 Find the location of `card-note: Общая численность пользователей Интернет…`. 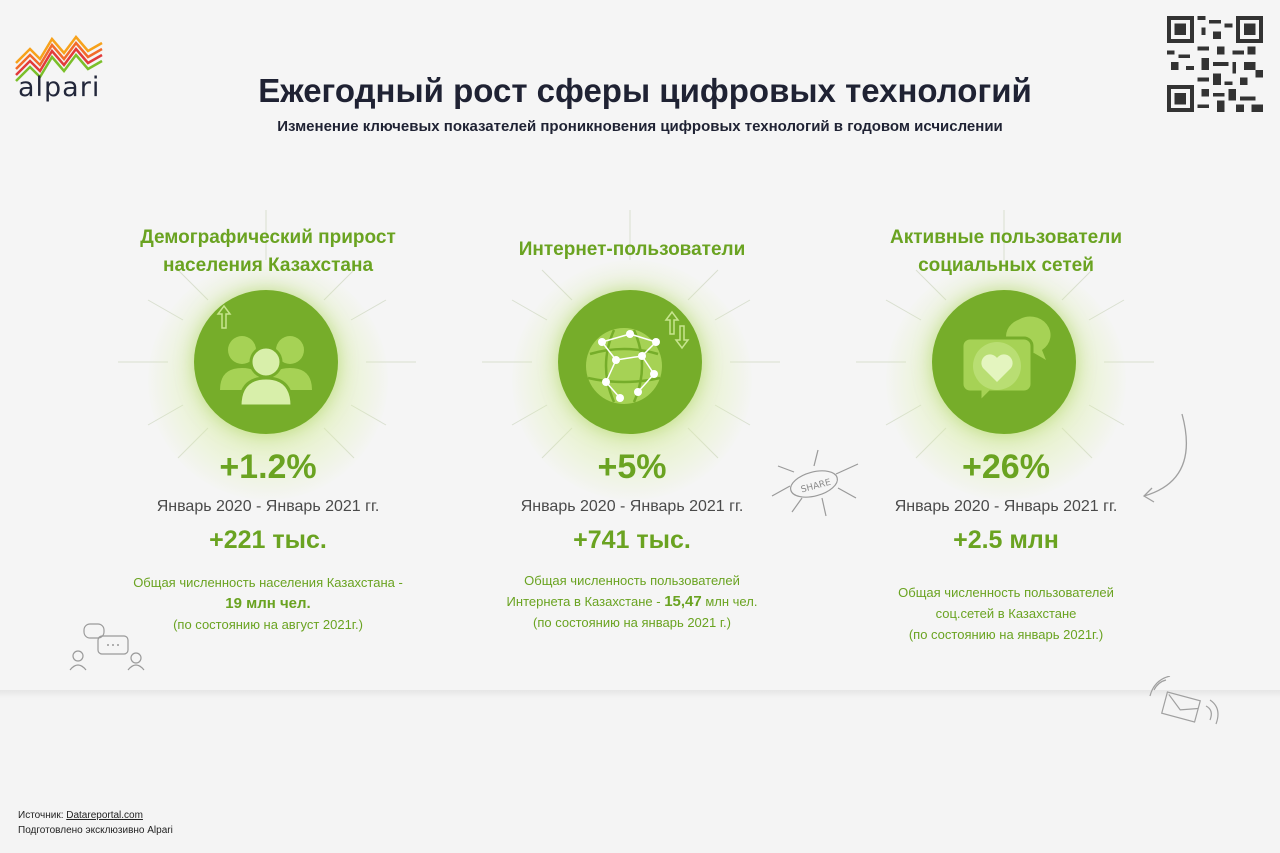

card-note: Общая численность пользователей Интернет… is located at coordinates (632, 601).